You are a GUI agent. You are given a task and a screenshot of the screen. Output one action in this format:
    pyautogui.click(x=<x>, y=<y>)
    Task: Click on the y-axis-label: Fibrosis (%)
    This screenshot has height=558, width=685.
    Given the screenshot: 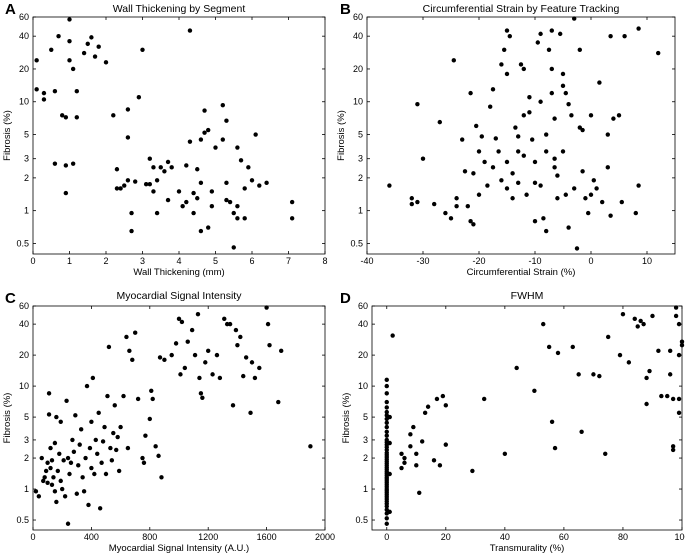 What is the action you would take?
    pyautogui.click(x=7, y=135)
    